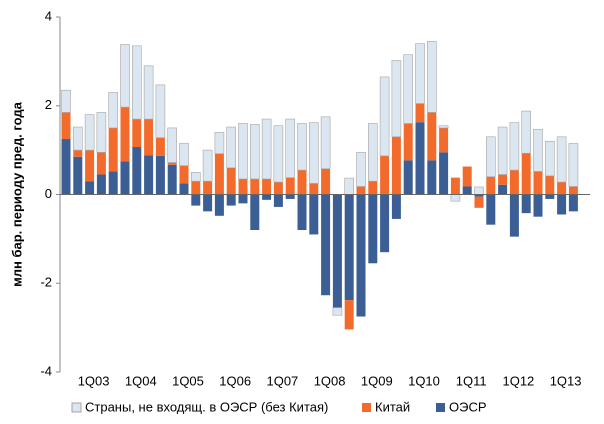  I want to click on y-axis-label: млн бар. периоду пред. года, so click(16, 194).